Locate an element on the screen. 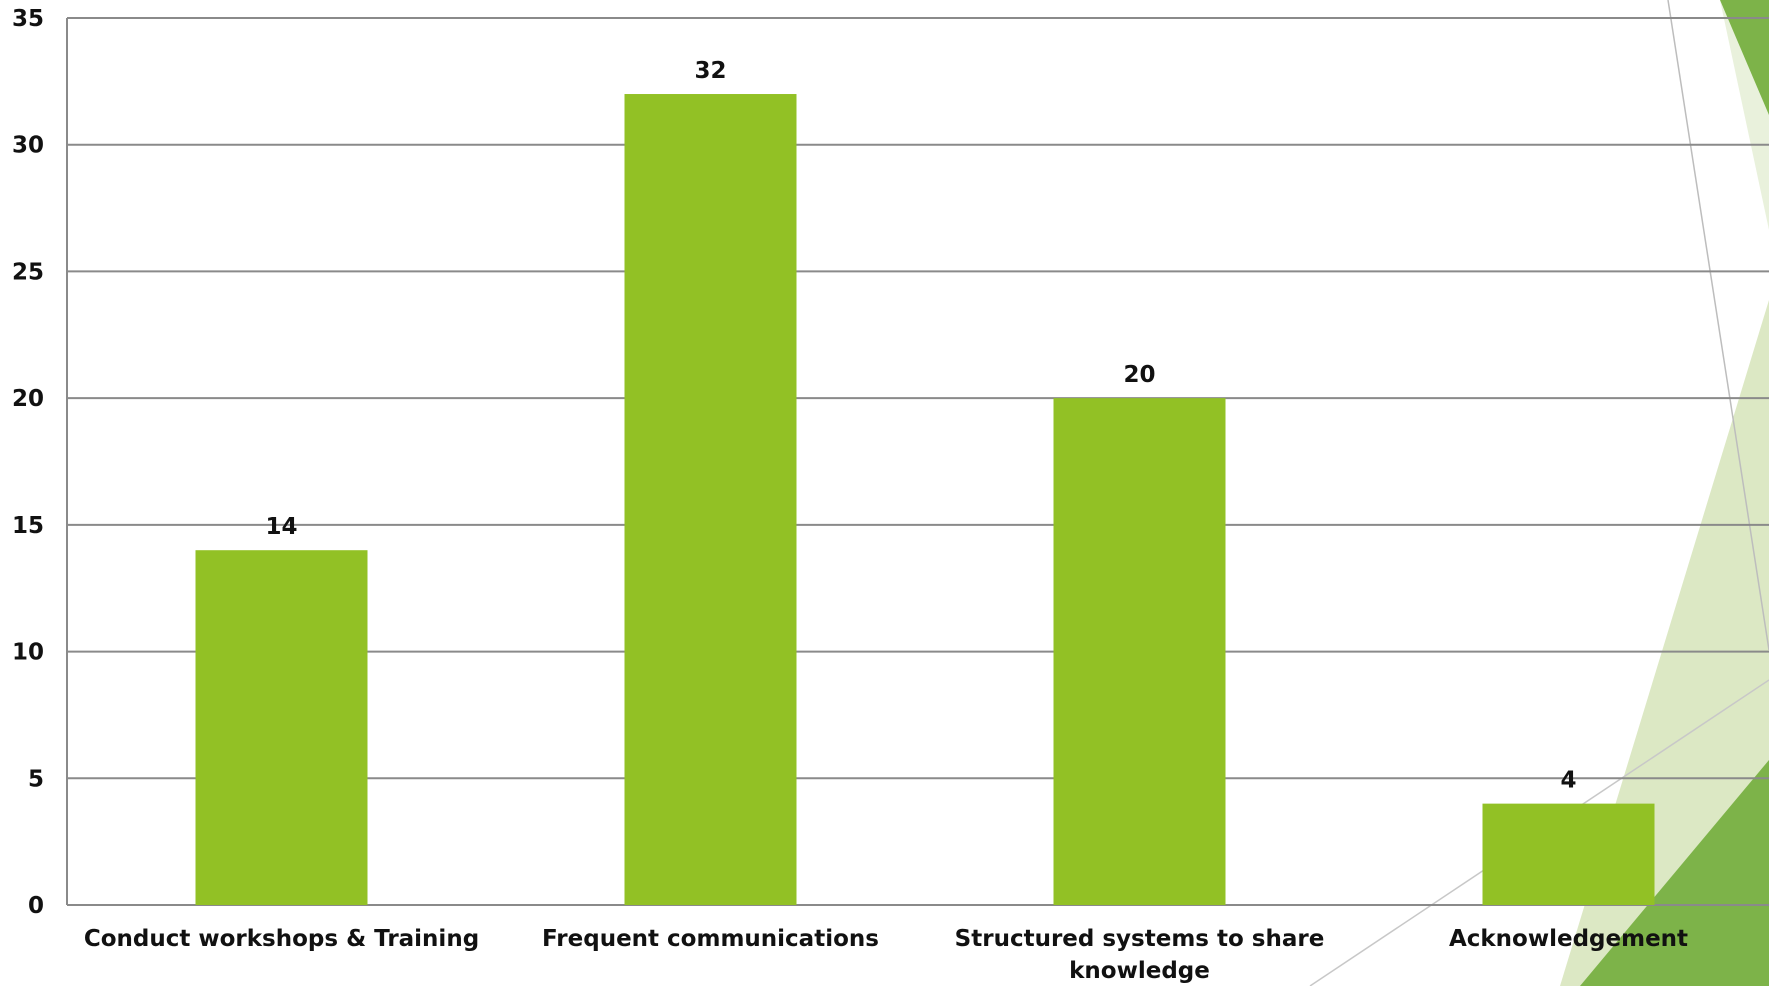 The width and height of the screenshot is (1769, 986). data-label-4: 4 is located at coordinates (1568, 781).